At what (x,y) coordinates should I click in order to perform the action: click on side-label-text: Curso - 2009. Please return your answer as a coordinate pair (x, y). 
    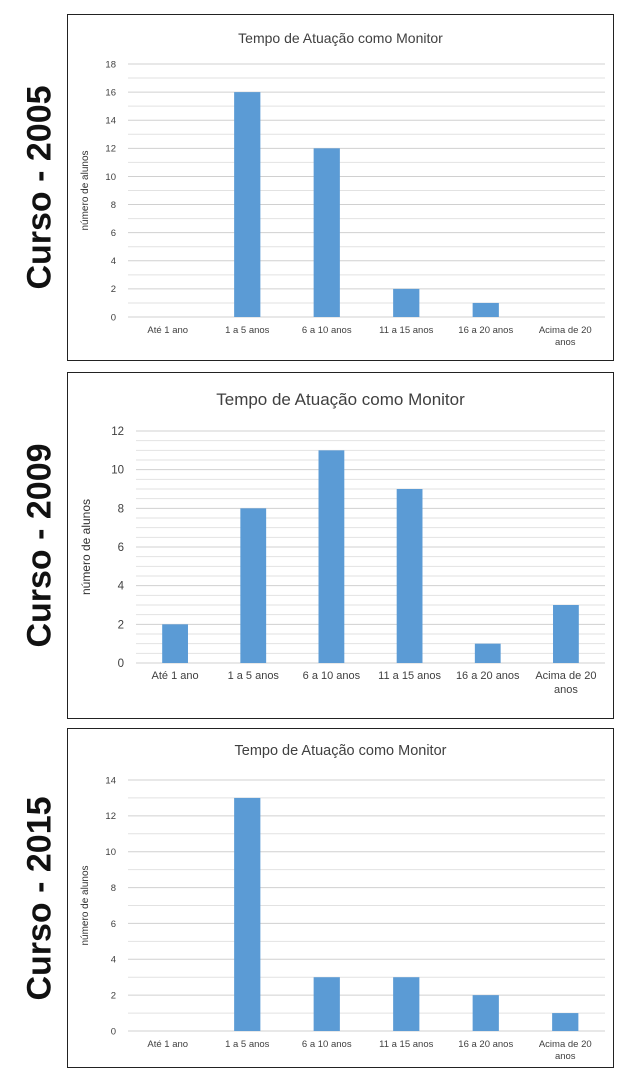
    Looking at the image, I should click on (39, 545).